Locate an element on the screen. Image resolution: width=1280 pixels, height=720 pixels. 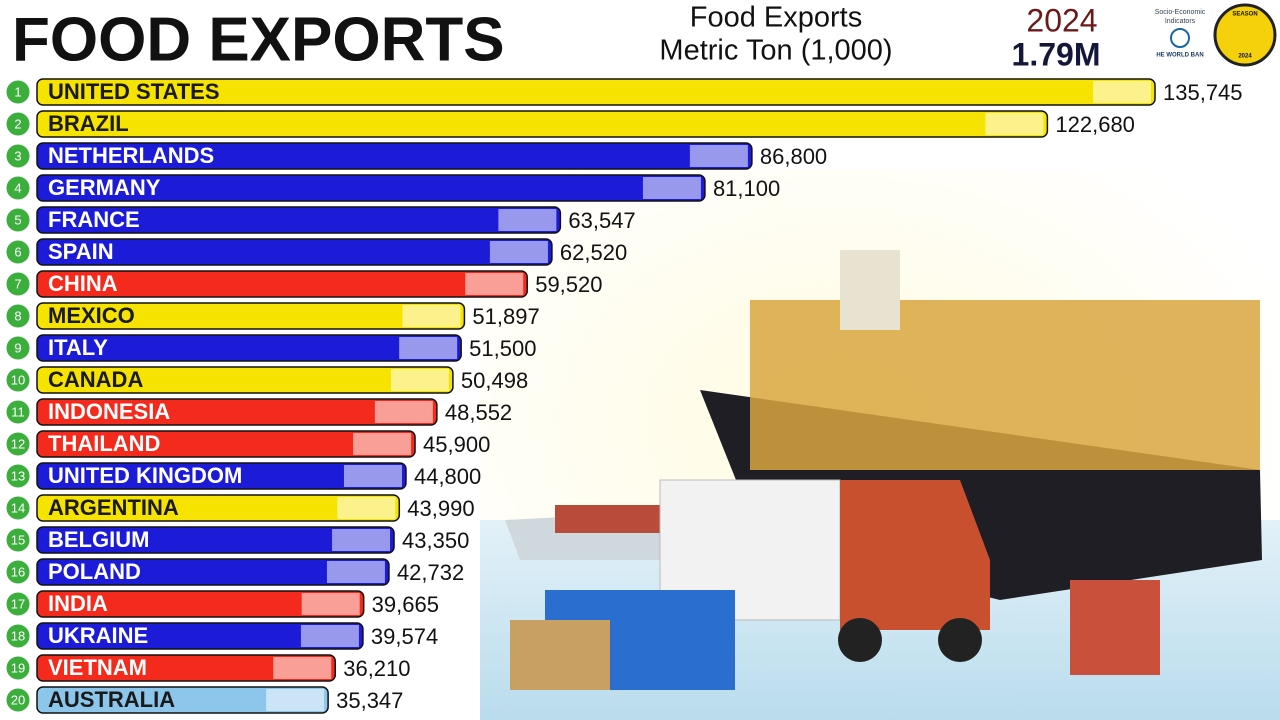
rank-label: 16 is located at coordinates (18, 571).